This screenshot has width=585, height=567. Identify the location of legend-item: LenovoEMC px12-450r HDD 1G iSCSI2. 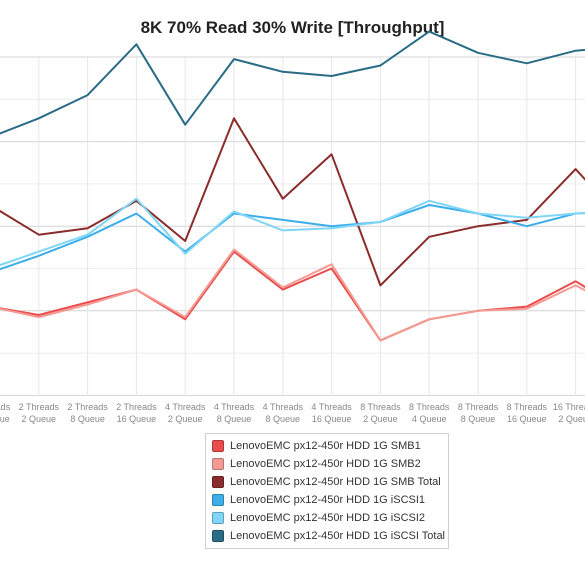
(327, 518).